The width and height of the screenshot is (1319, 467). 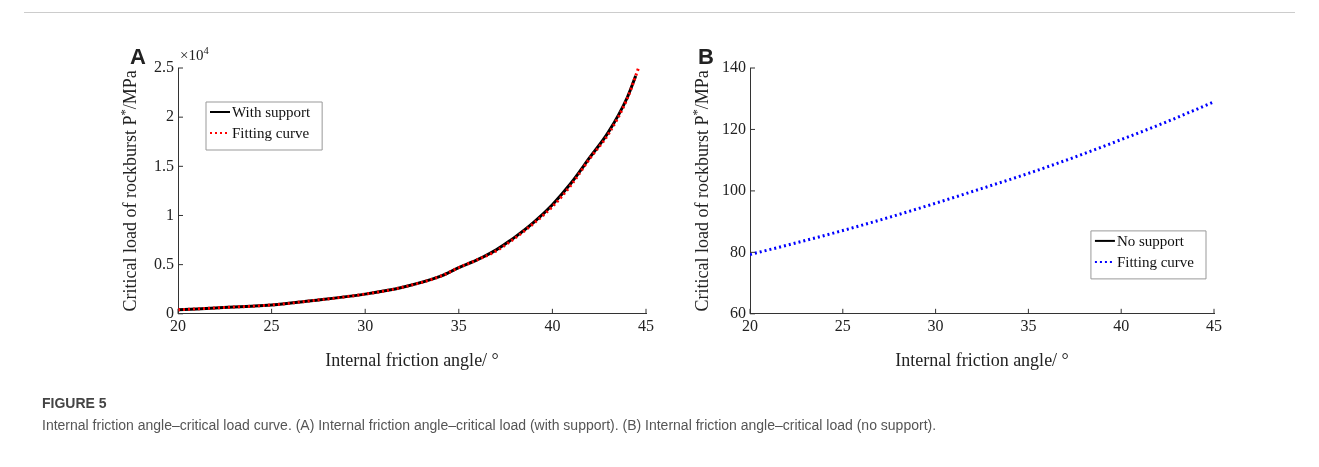 What do you see at coordinates (490, 425) in the screenshot?
I see `text: Internal friction angle–critical load curve. (A) Internal friction angle–critical load (with support). (B) Internal friction angle–critical load (no support).` at bounding box center [490, 425].